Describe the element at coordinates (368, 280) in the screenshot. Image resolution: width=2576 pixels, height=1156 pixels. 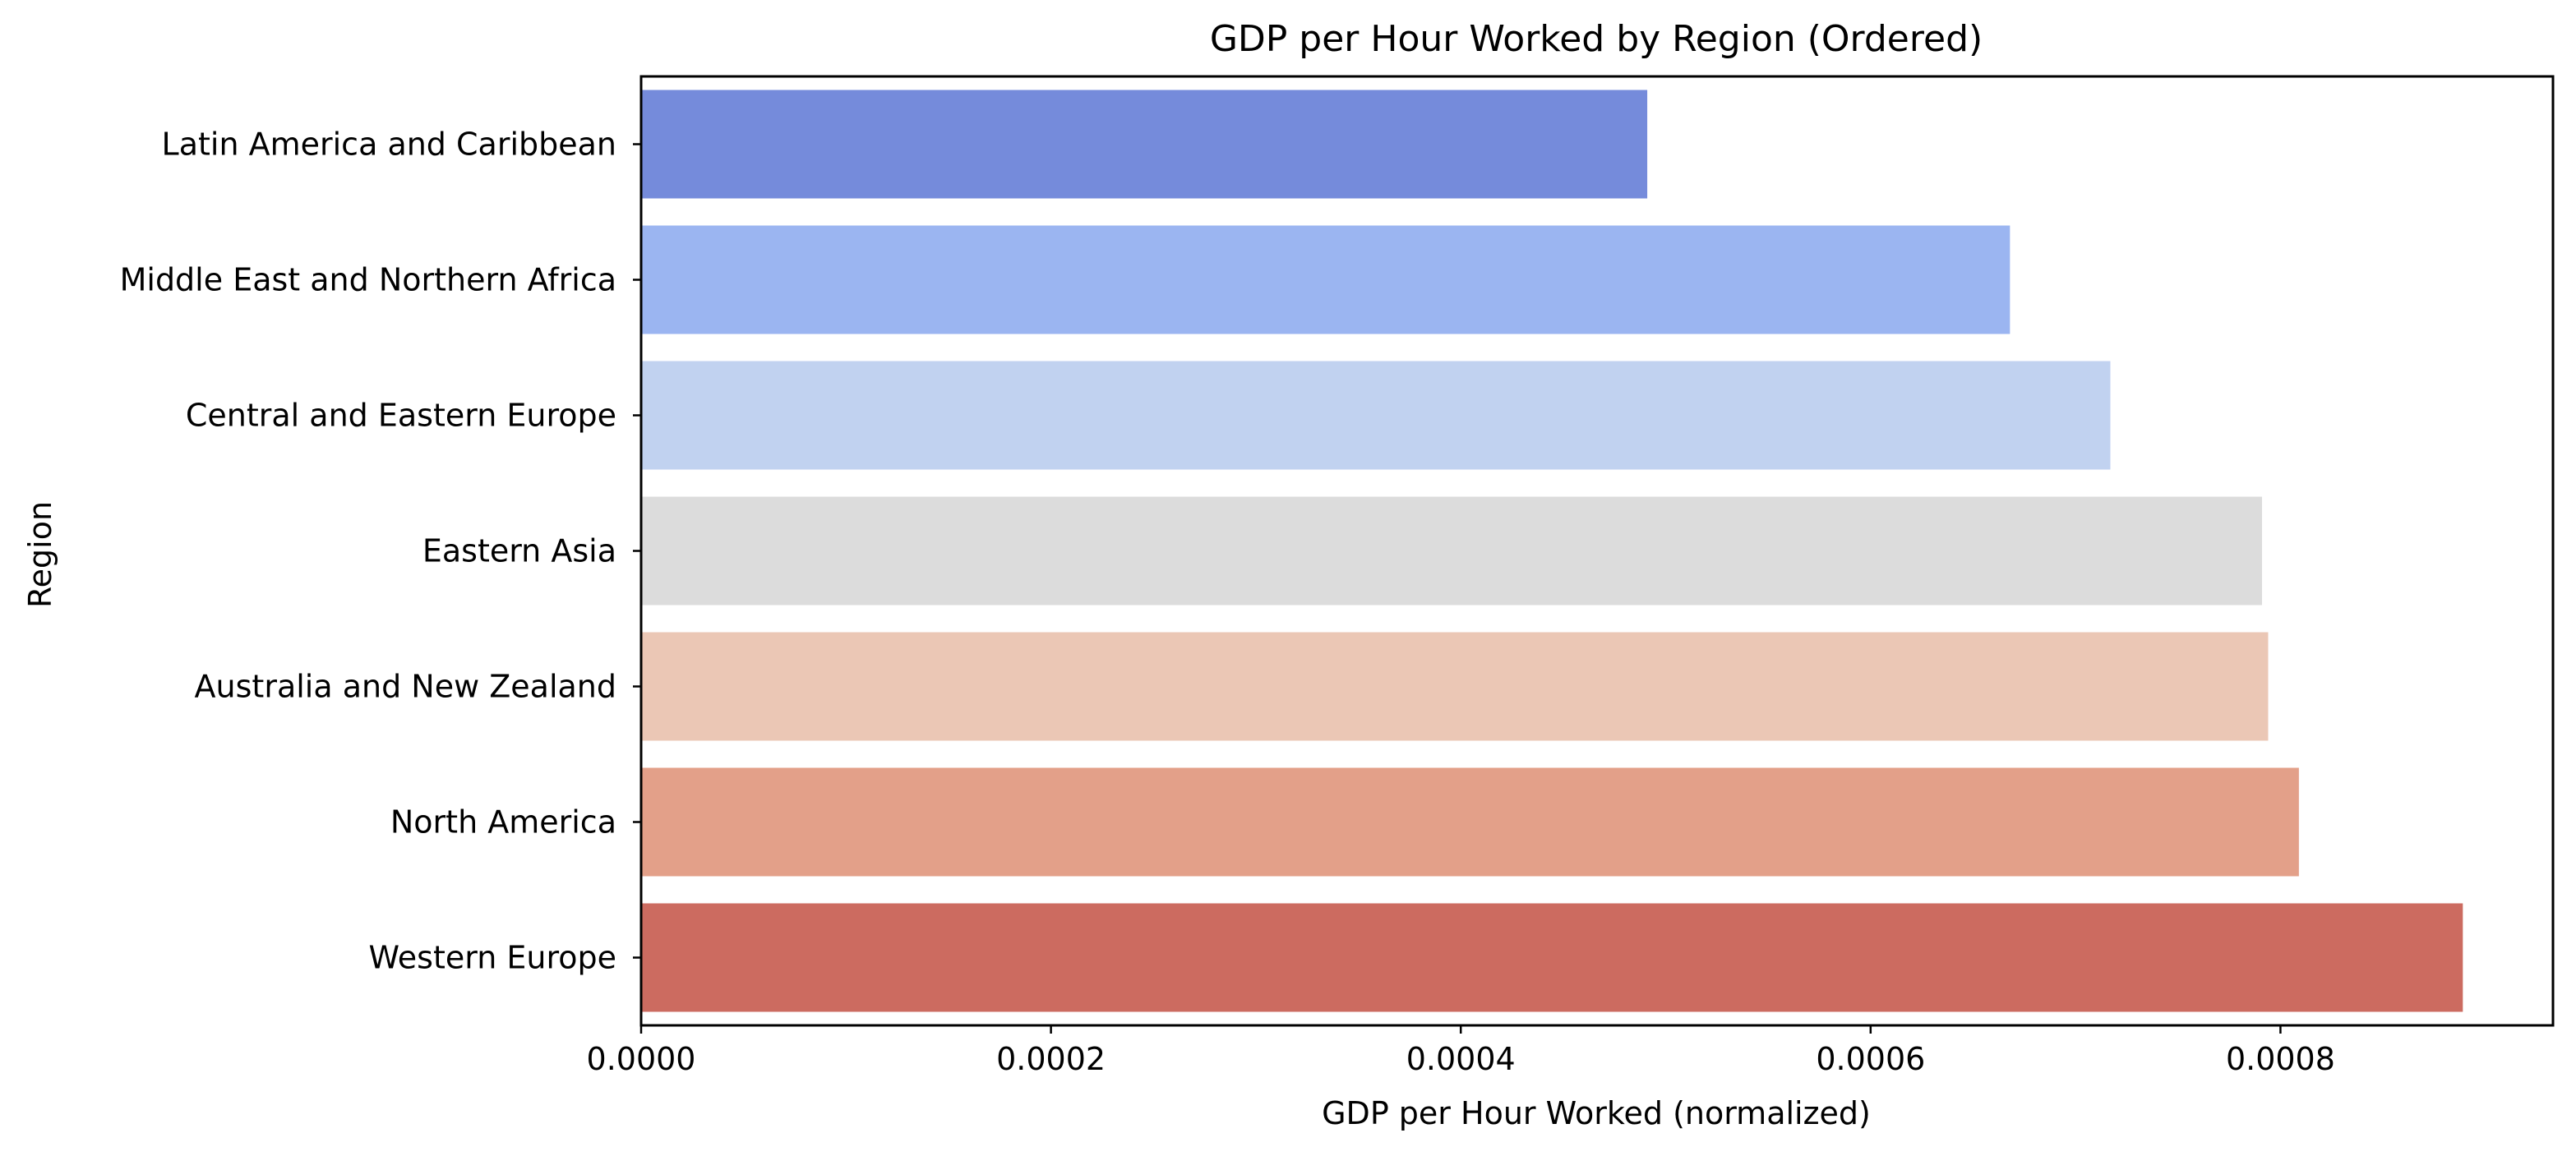
I see `y-tick-label-1: Middle East and Northern Africa` at that location.